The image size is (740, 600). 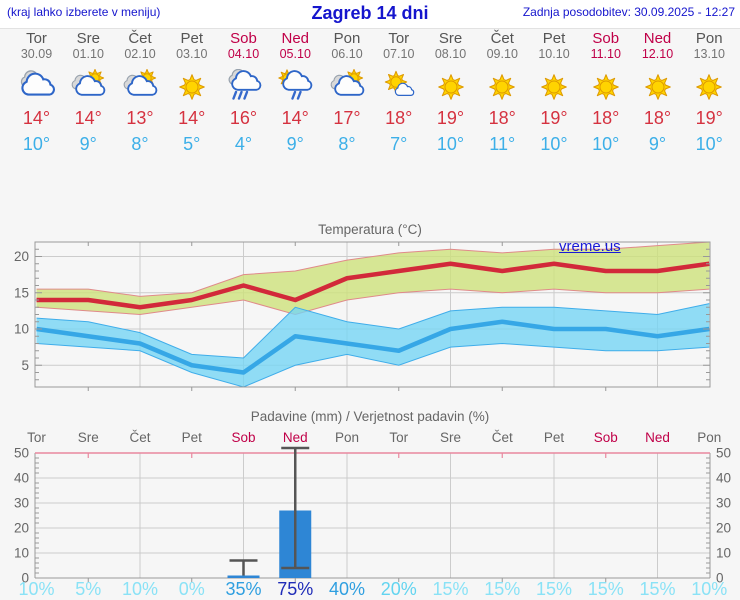 What do you see at coordinates (192, 437) in the screenshot?
I see `precip-day-label: Pet` at bounding box center [192, 437].